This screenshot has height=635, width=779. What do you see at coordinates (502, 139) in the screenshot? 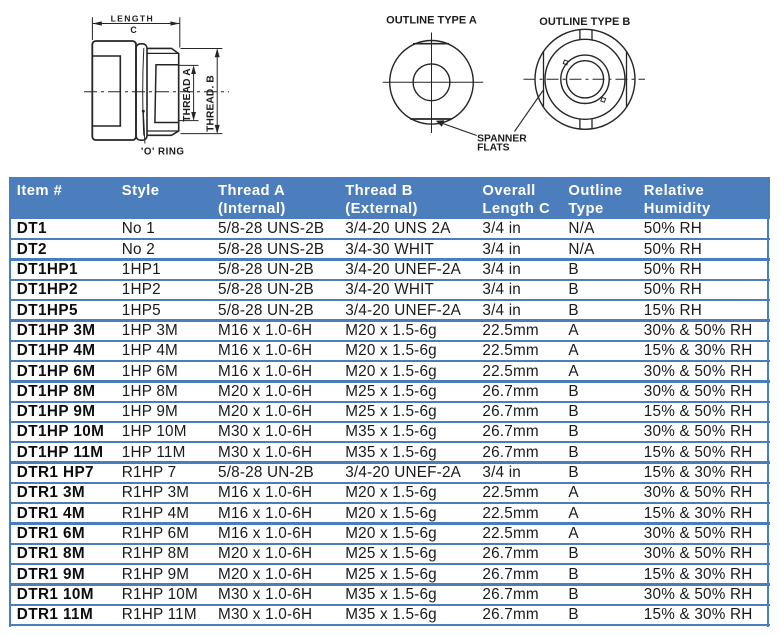
I see `svg-text: SPANNER` at bounding box center [502, 139].